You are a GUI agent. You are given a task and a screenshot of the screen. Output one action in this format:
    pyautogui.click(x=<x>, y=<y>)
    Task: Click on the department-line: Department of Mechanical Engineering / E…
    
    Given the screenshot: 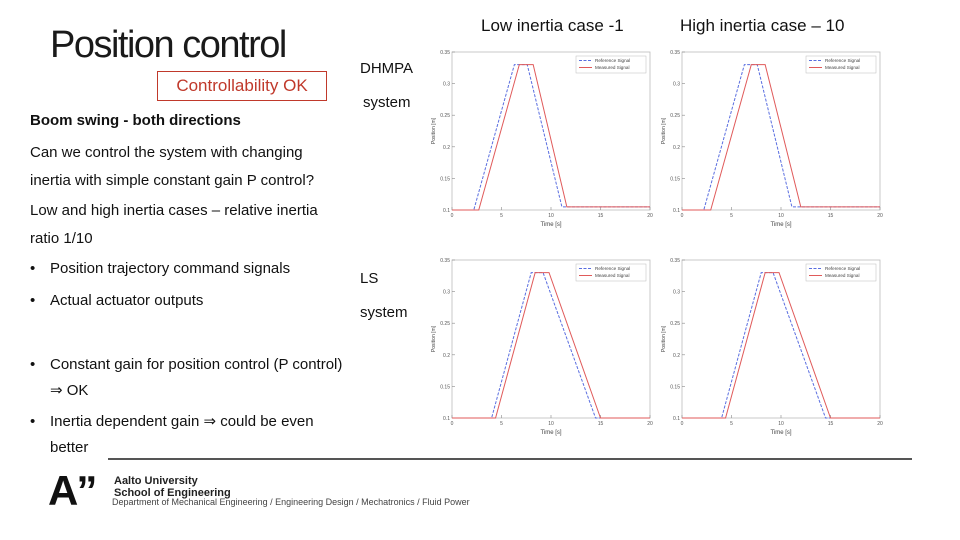 What is the action you would take?
    pyautogui.click(x=291, y=502)
    